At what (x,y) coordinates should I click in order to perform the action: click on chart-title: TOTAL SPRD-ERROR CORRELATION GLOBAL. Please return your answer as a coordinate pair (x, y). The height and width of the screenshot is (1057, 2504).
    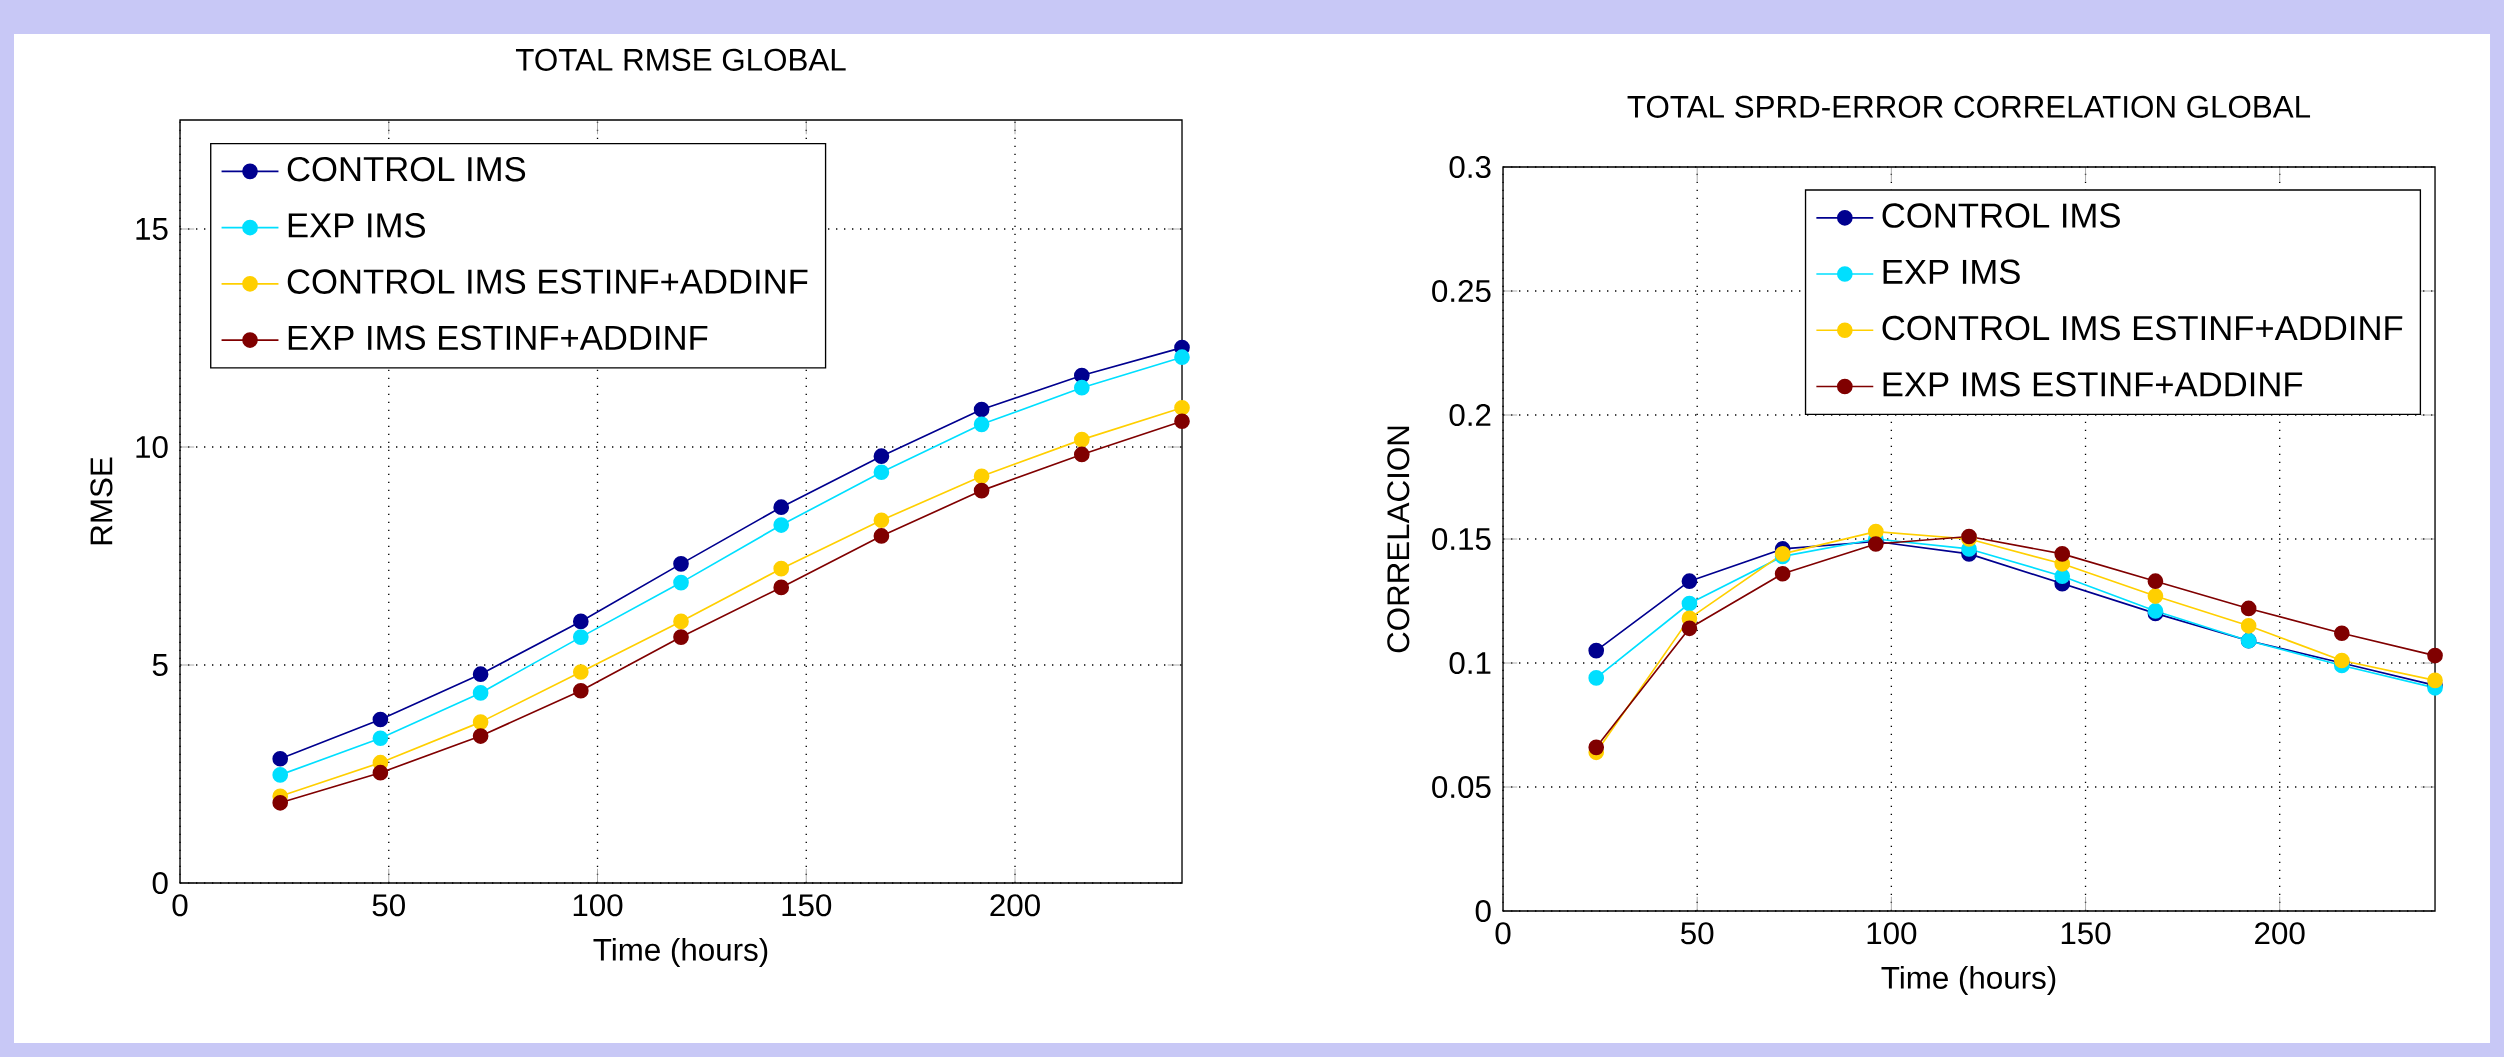
    Looking at the image, I should click on (1969, 106).